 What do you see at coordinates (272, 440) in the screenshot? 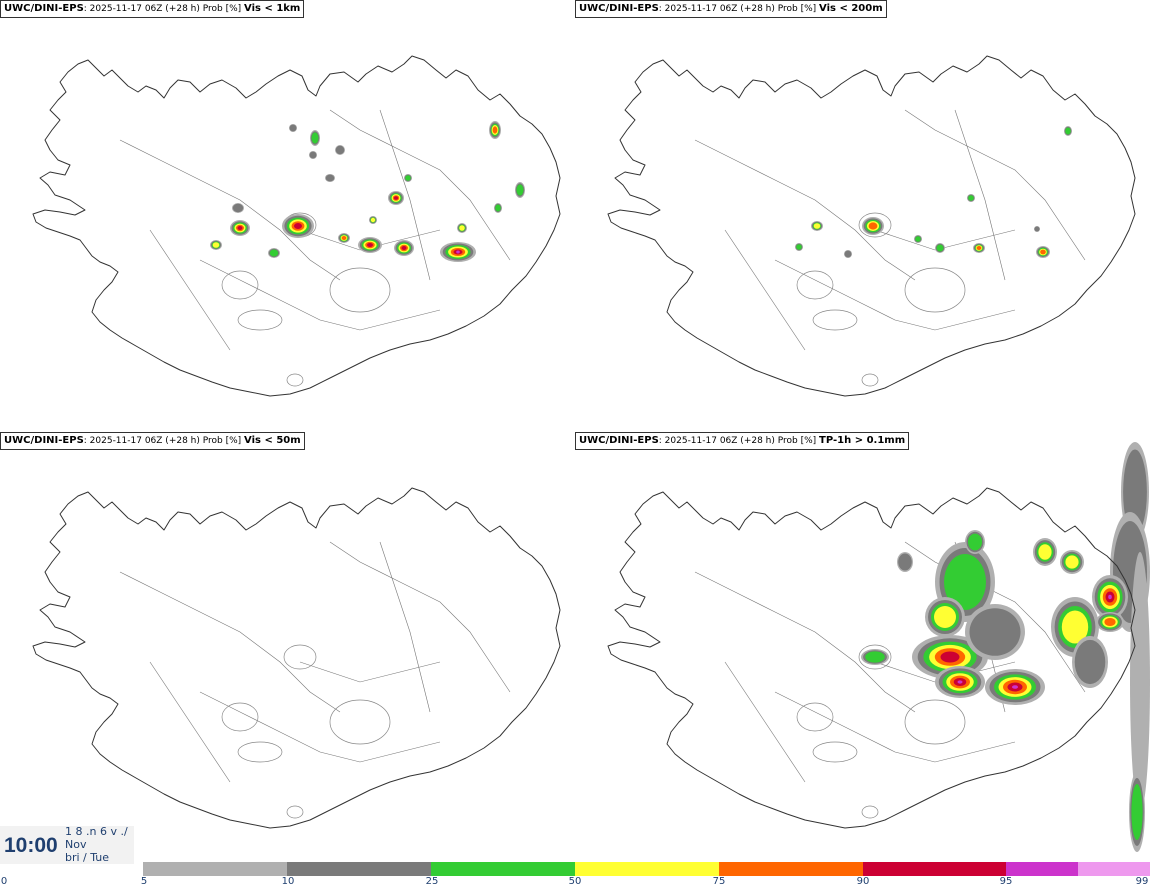
I see `variable-label: Vis < 50m` at bounding box center [272, 440].